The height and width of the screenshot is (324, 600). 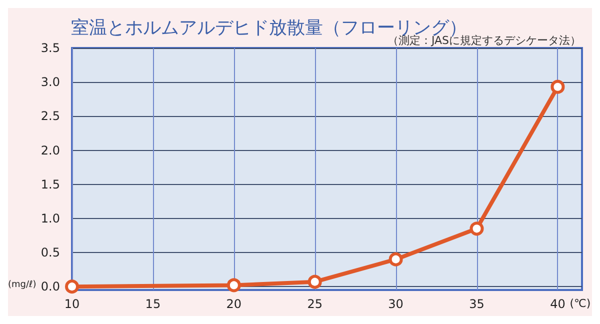 What do you see at coordinates (314, 304) in the screenshot?
I see `x-tick-label: 25` at bounding box center [314, 304].